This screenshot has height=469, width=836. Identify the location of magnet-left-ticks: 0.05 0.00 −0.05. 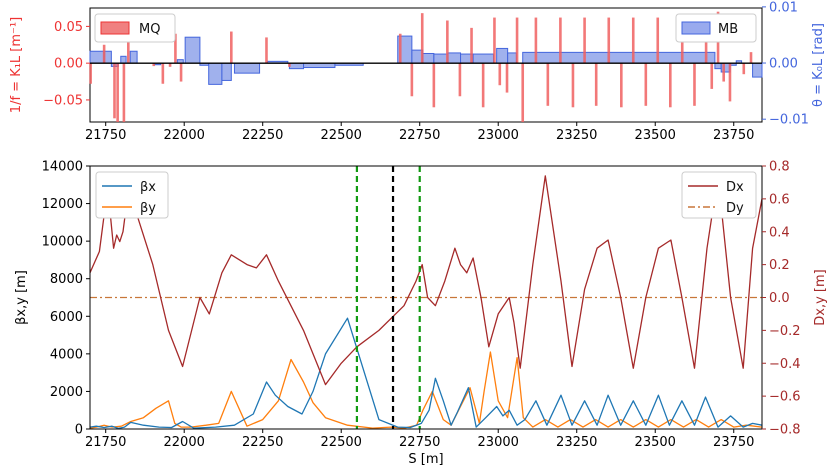
(66, 64).